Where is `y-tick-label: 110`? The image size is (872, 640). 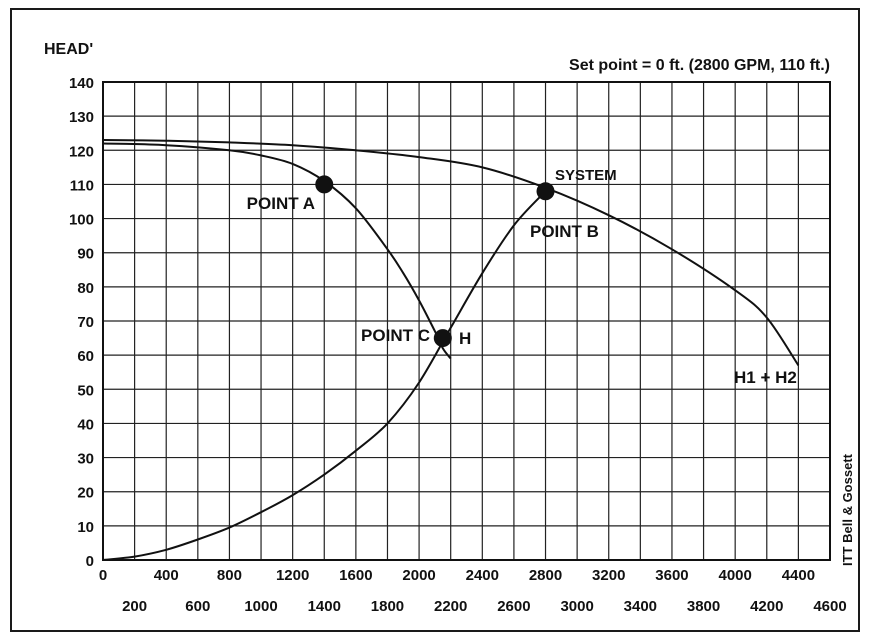
y-tick-label: 110 is located at coordinates (82, 185).